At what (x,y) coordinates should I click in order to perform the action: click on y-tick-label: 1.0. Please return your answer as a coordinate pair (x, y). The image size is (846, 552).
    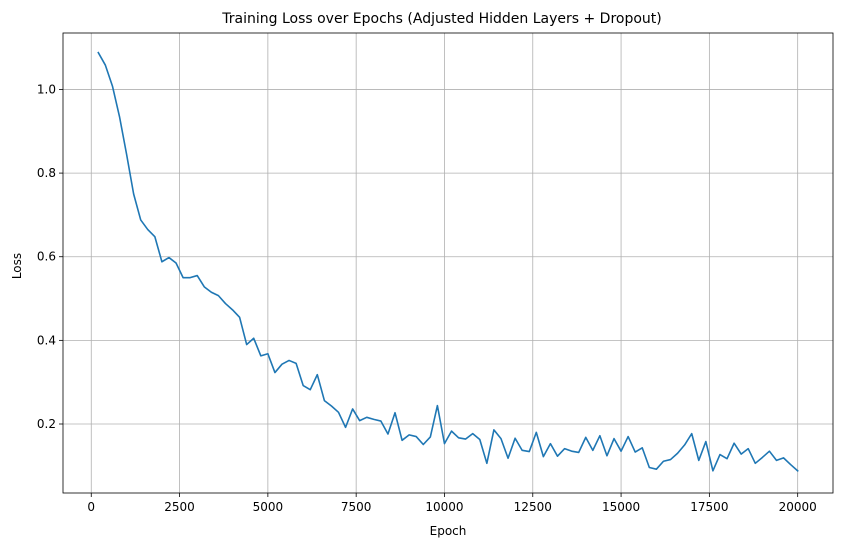
    Looking at the image, I should click on (46, 89).